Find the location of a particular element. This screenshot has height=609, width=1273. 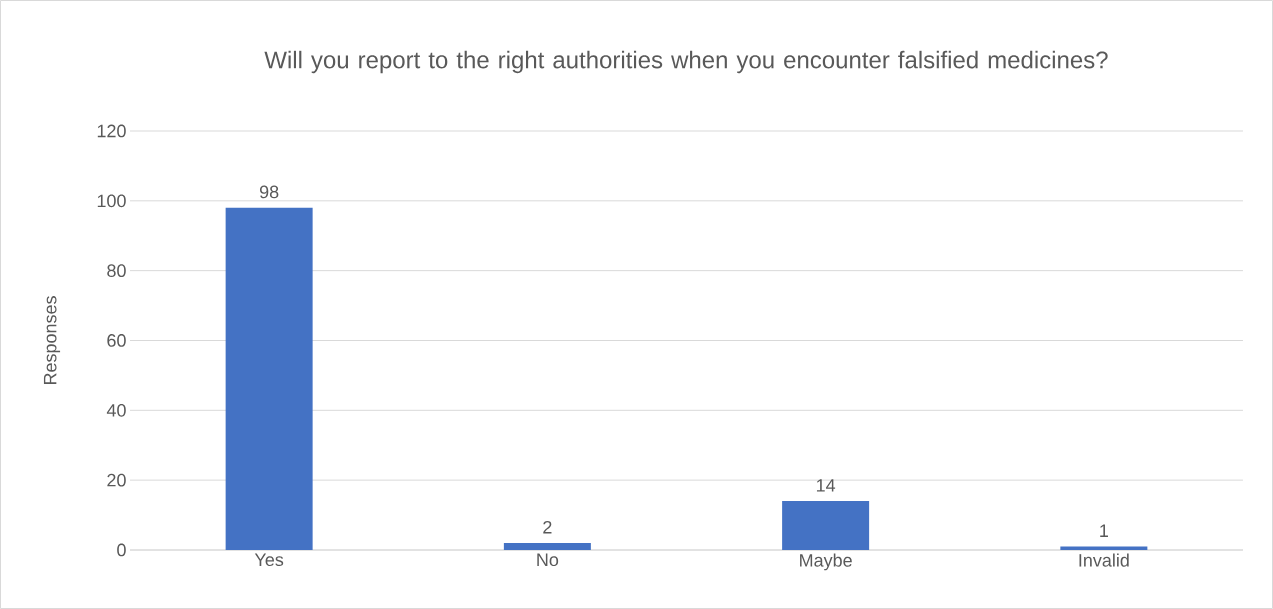

x-tick-label: Invalid is located at coordinates (1104, 560).